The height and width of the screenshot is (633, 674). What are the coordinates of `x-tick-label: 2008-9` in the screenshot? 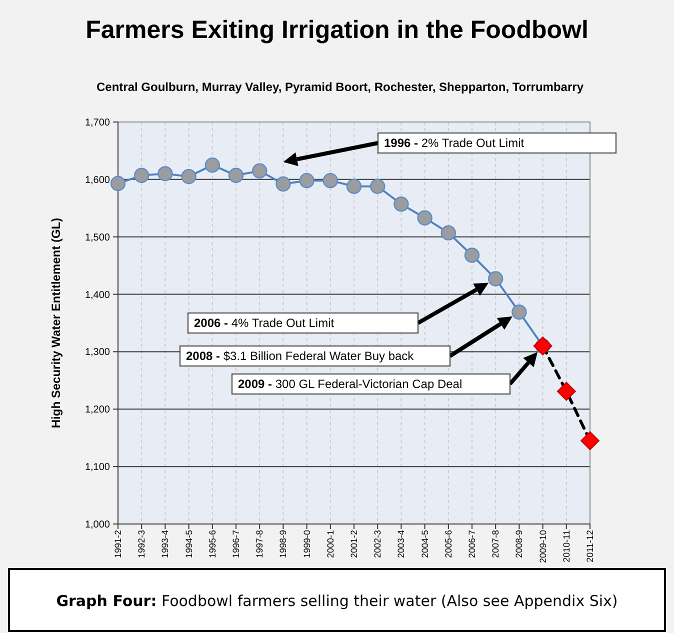 It's located at (519, 544).